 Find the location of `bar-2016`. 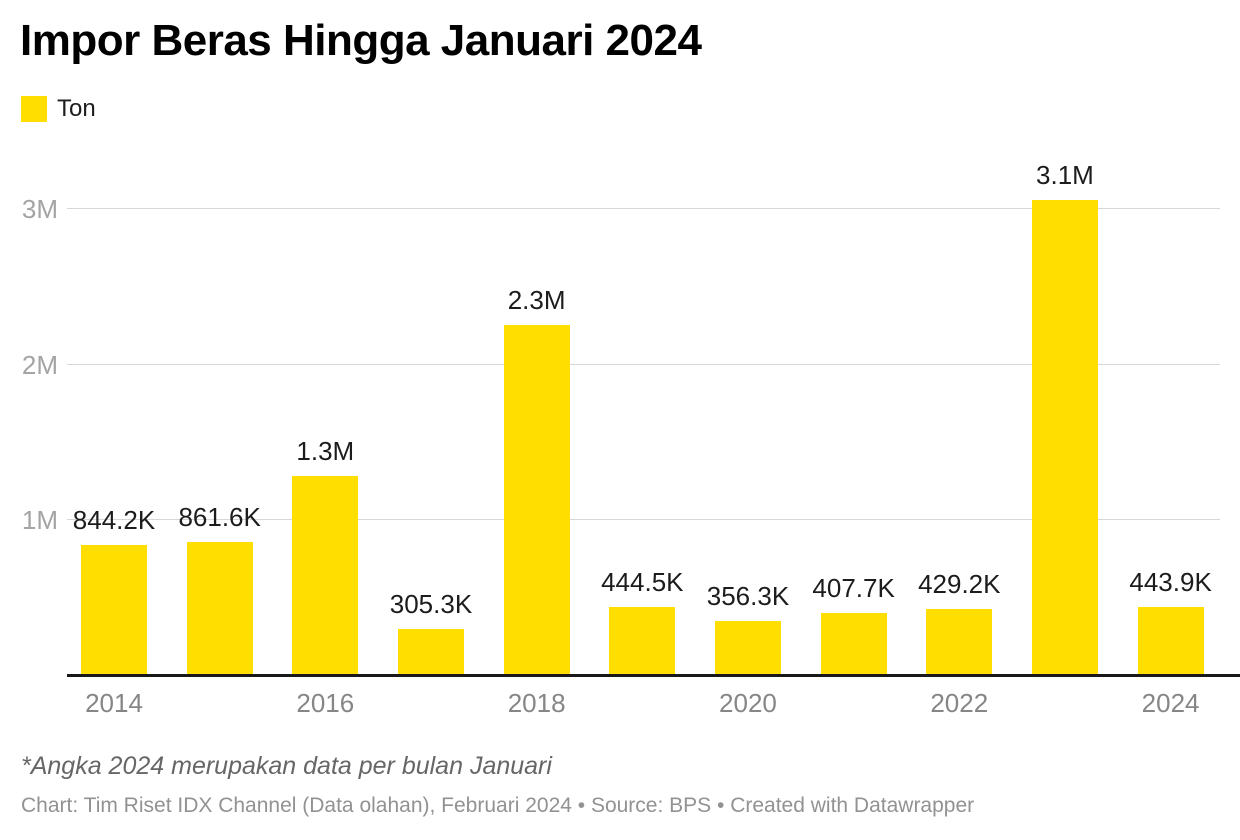

bar-2016 is located at coordinates (325, 576).